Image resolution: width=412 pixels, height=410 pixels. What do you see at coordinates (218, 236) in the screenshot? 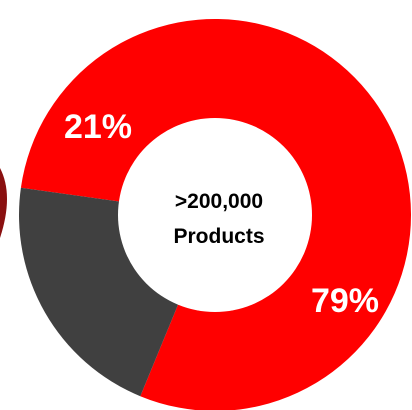
I see `center-title-line-2: Products` at bounding box center [218, 236].